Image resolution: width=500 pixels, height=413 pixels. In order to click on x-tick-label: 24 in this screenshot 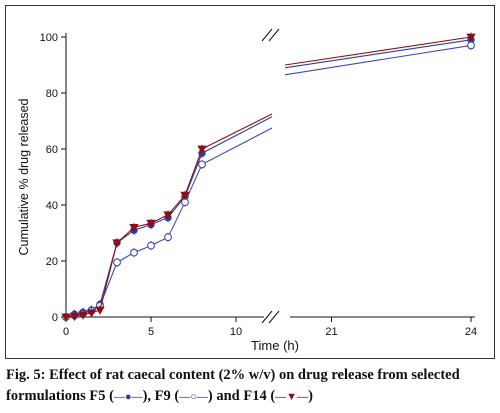, I will do `click(471, 332)`.